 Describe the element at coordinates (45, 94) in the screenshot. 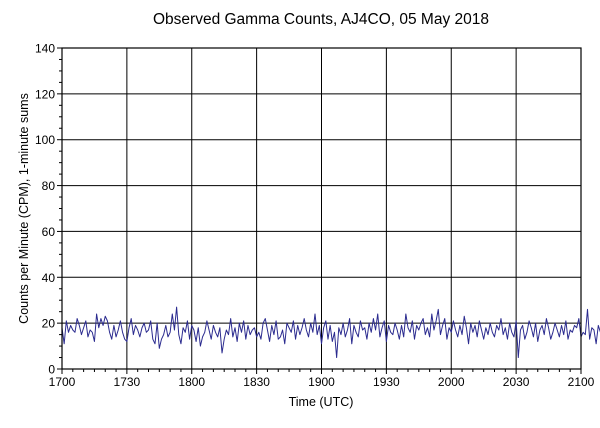

I see `y-tick-label: 120` at that location.